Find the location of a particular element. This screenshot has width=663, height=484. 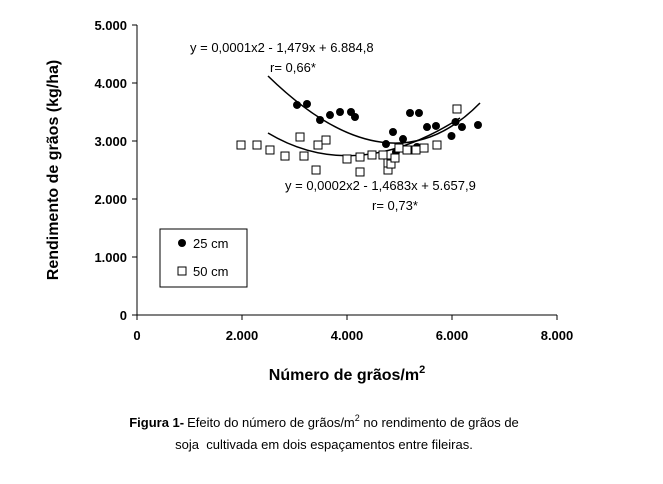

x-axis-label: Número de grãos/m2 is located at coordinates (347, 374).